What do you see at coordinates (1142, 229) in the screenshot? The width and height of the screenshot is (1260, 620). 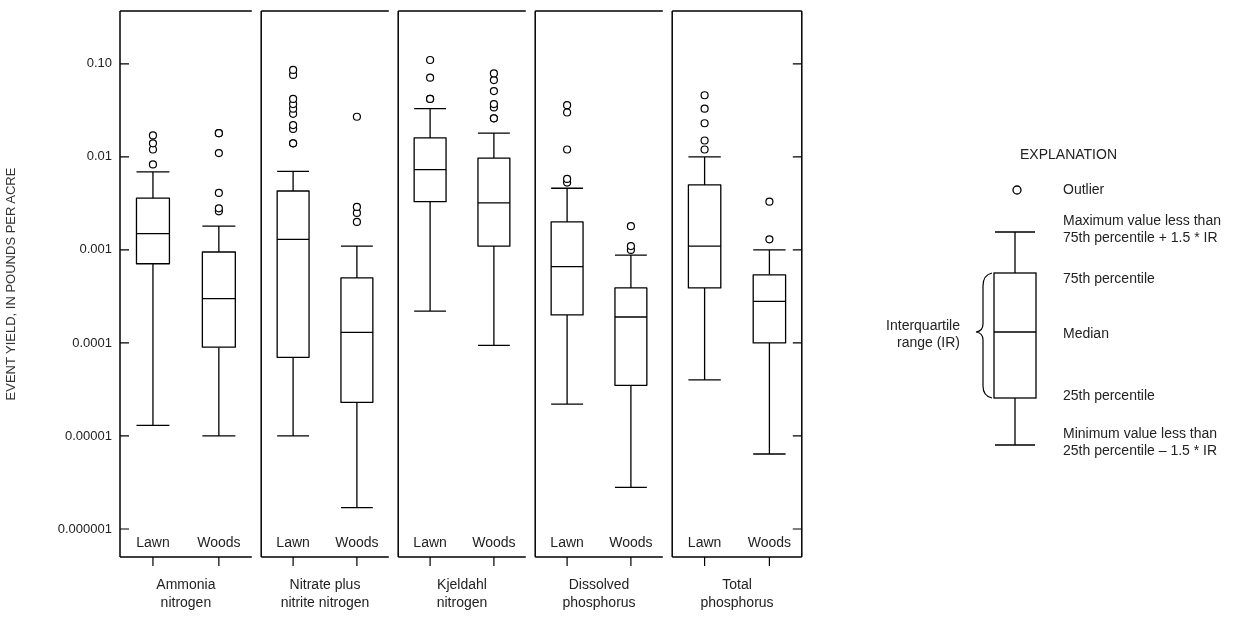 I see `text: Maximum value less than 75th percentile + 1.5 * IR` at bounding box center [1142, 229].